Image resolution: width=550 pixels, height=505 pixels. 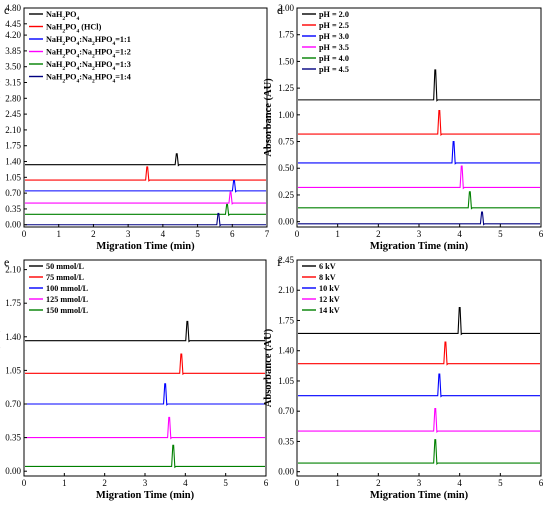 I want to click on legend-label: 10 kV, so click(x=329, y=288).